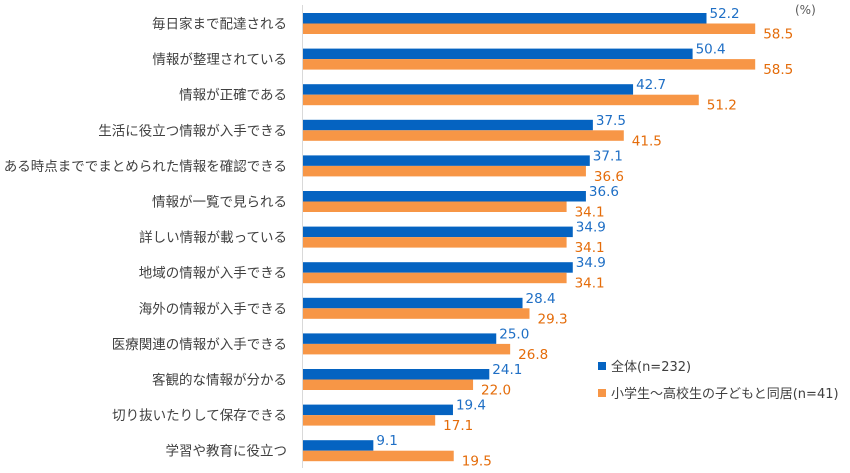 The height and width of the screenshot is (473, 850). Describe the element at coordinates (711, 50) in the screenshot. I see `data-label-all: 50.4` at that location.